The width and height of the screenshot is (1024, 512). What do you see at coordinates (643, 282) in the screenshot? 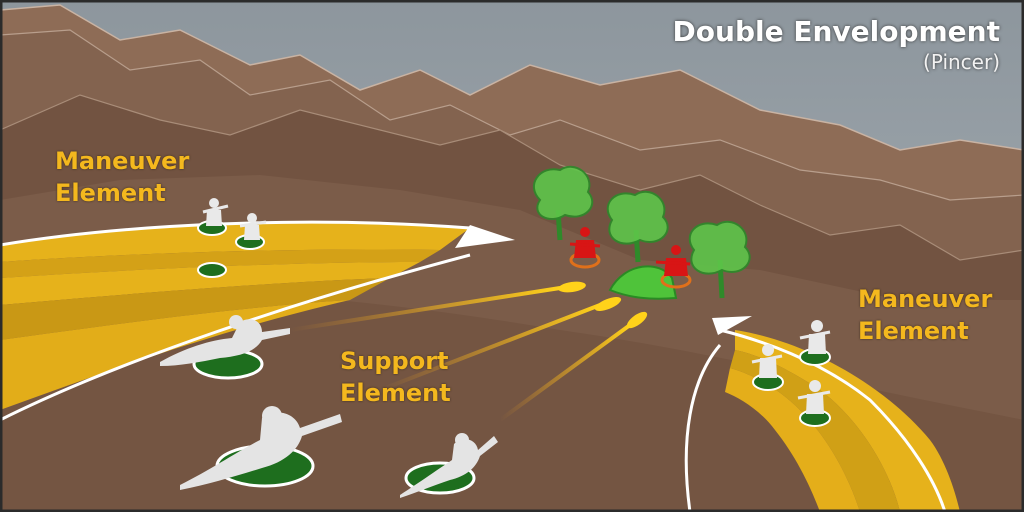
I see `bunker-icon` at bounding box center [643, 282].